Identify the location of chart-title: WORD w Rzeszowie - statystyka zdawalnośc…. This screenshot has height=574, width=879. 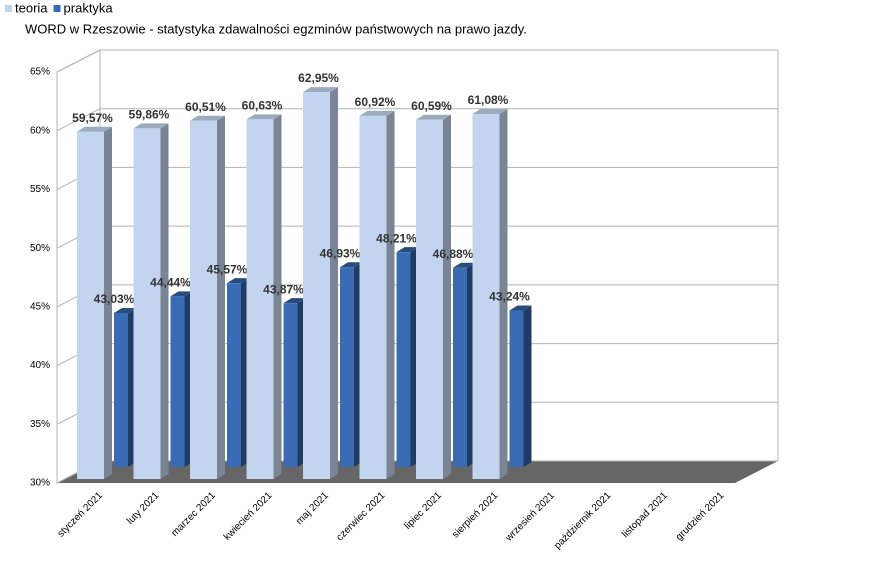
(276, 28).